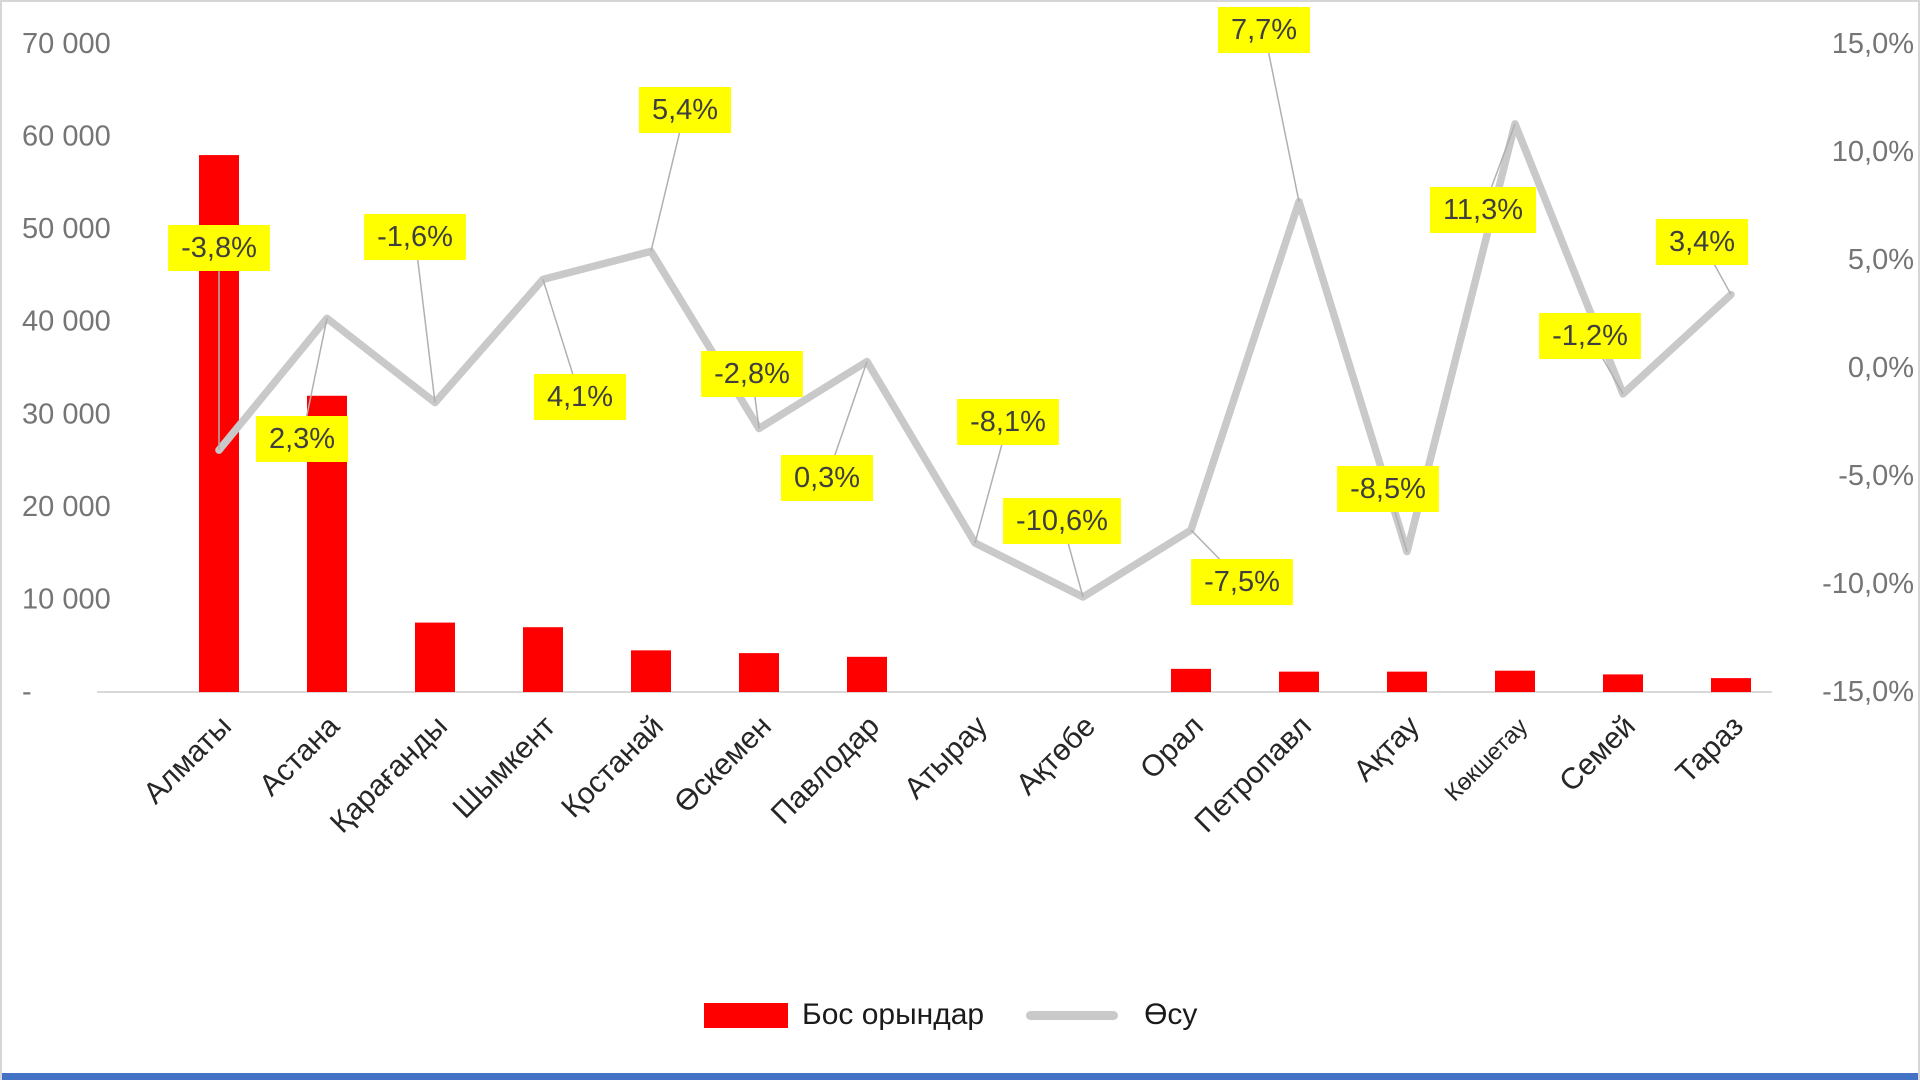 This screenshot has height=1080, width=1920. Describe the element at coordinates (1299, 681) in the screenshot. I see `bar-Петропавл` at that location.